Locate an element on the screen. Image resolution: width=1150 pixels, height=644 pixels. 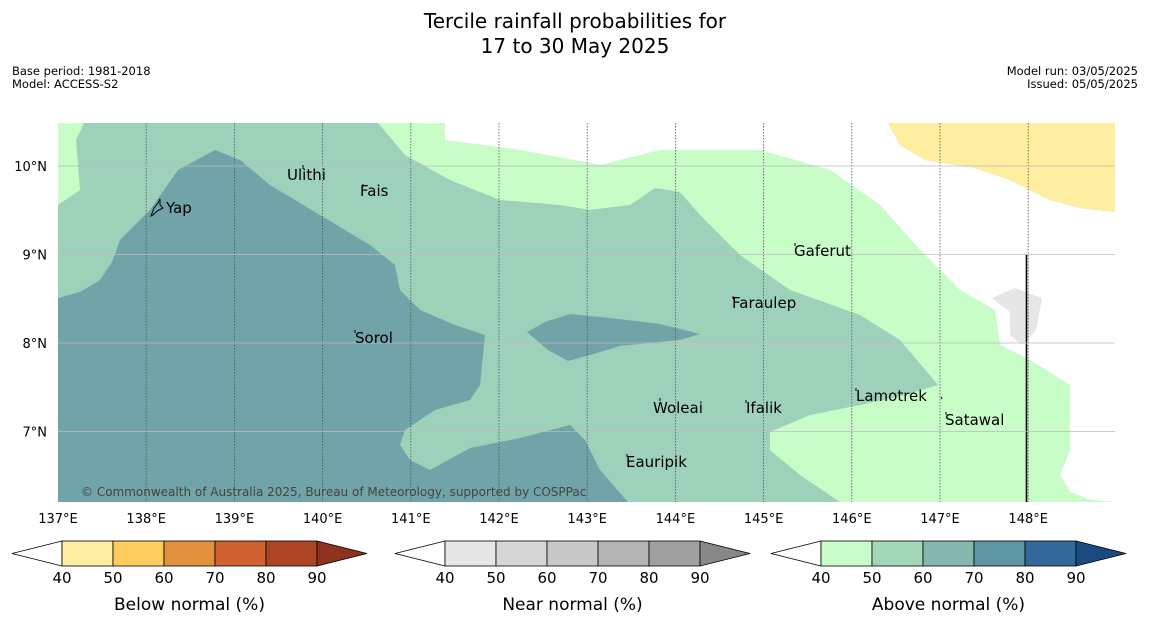
longitude-label: 144°E is located at coordinates (676, 519).